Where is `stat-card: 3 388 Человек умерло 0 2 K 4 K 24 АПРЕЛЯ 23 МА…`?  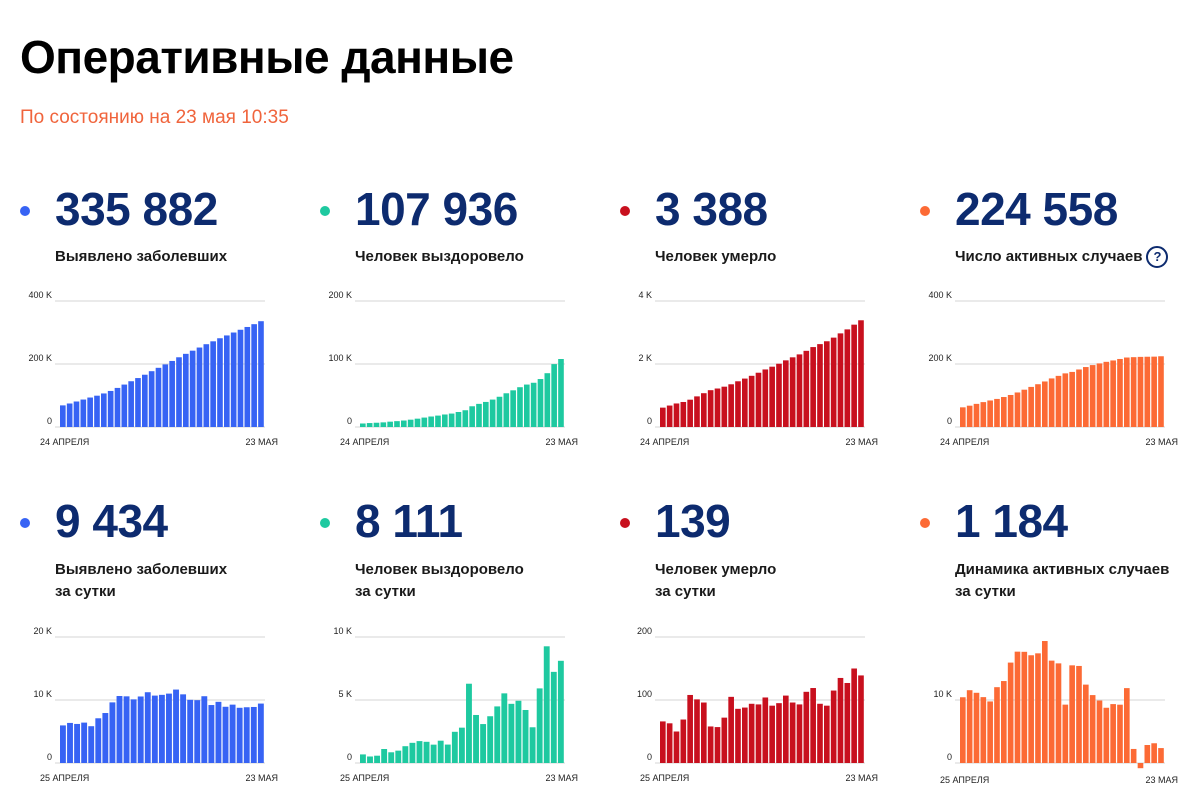 stat-card: 3 388 Человек умерло 0 2 K 4 K 24 АПРЕЛЯ 23 МА… is located at coordinates (770, 340).